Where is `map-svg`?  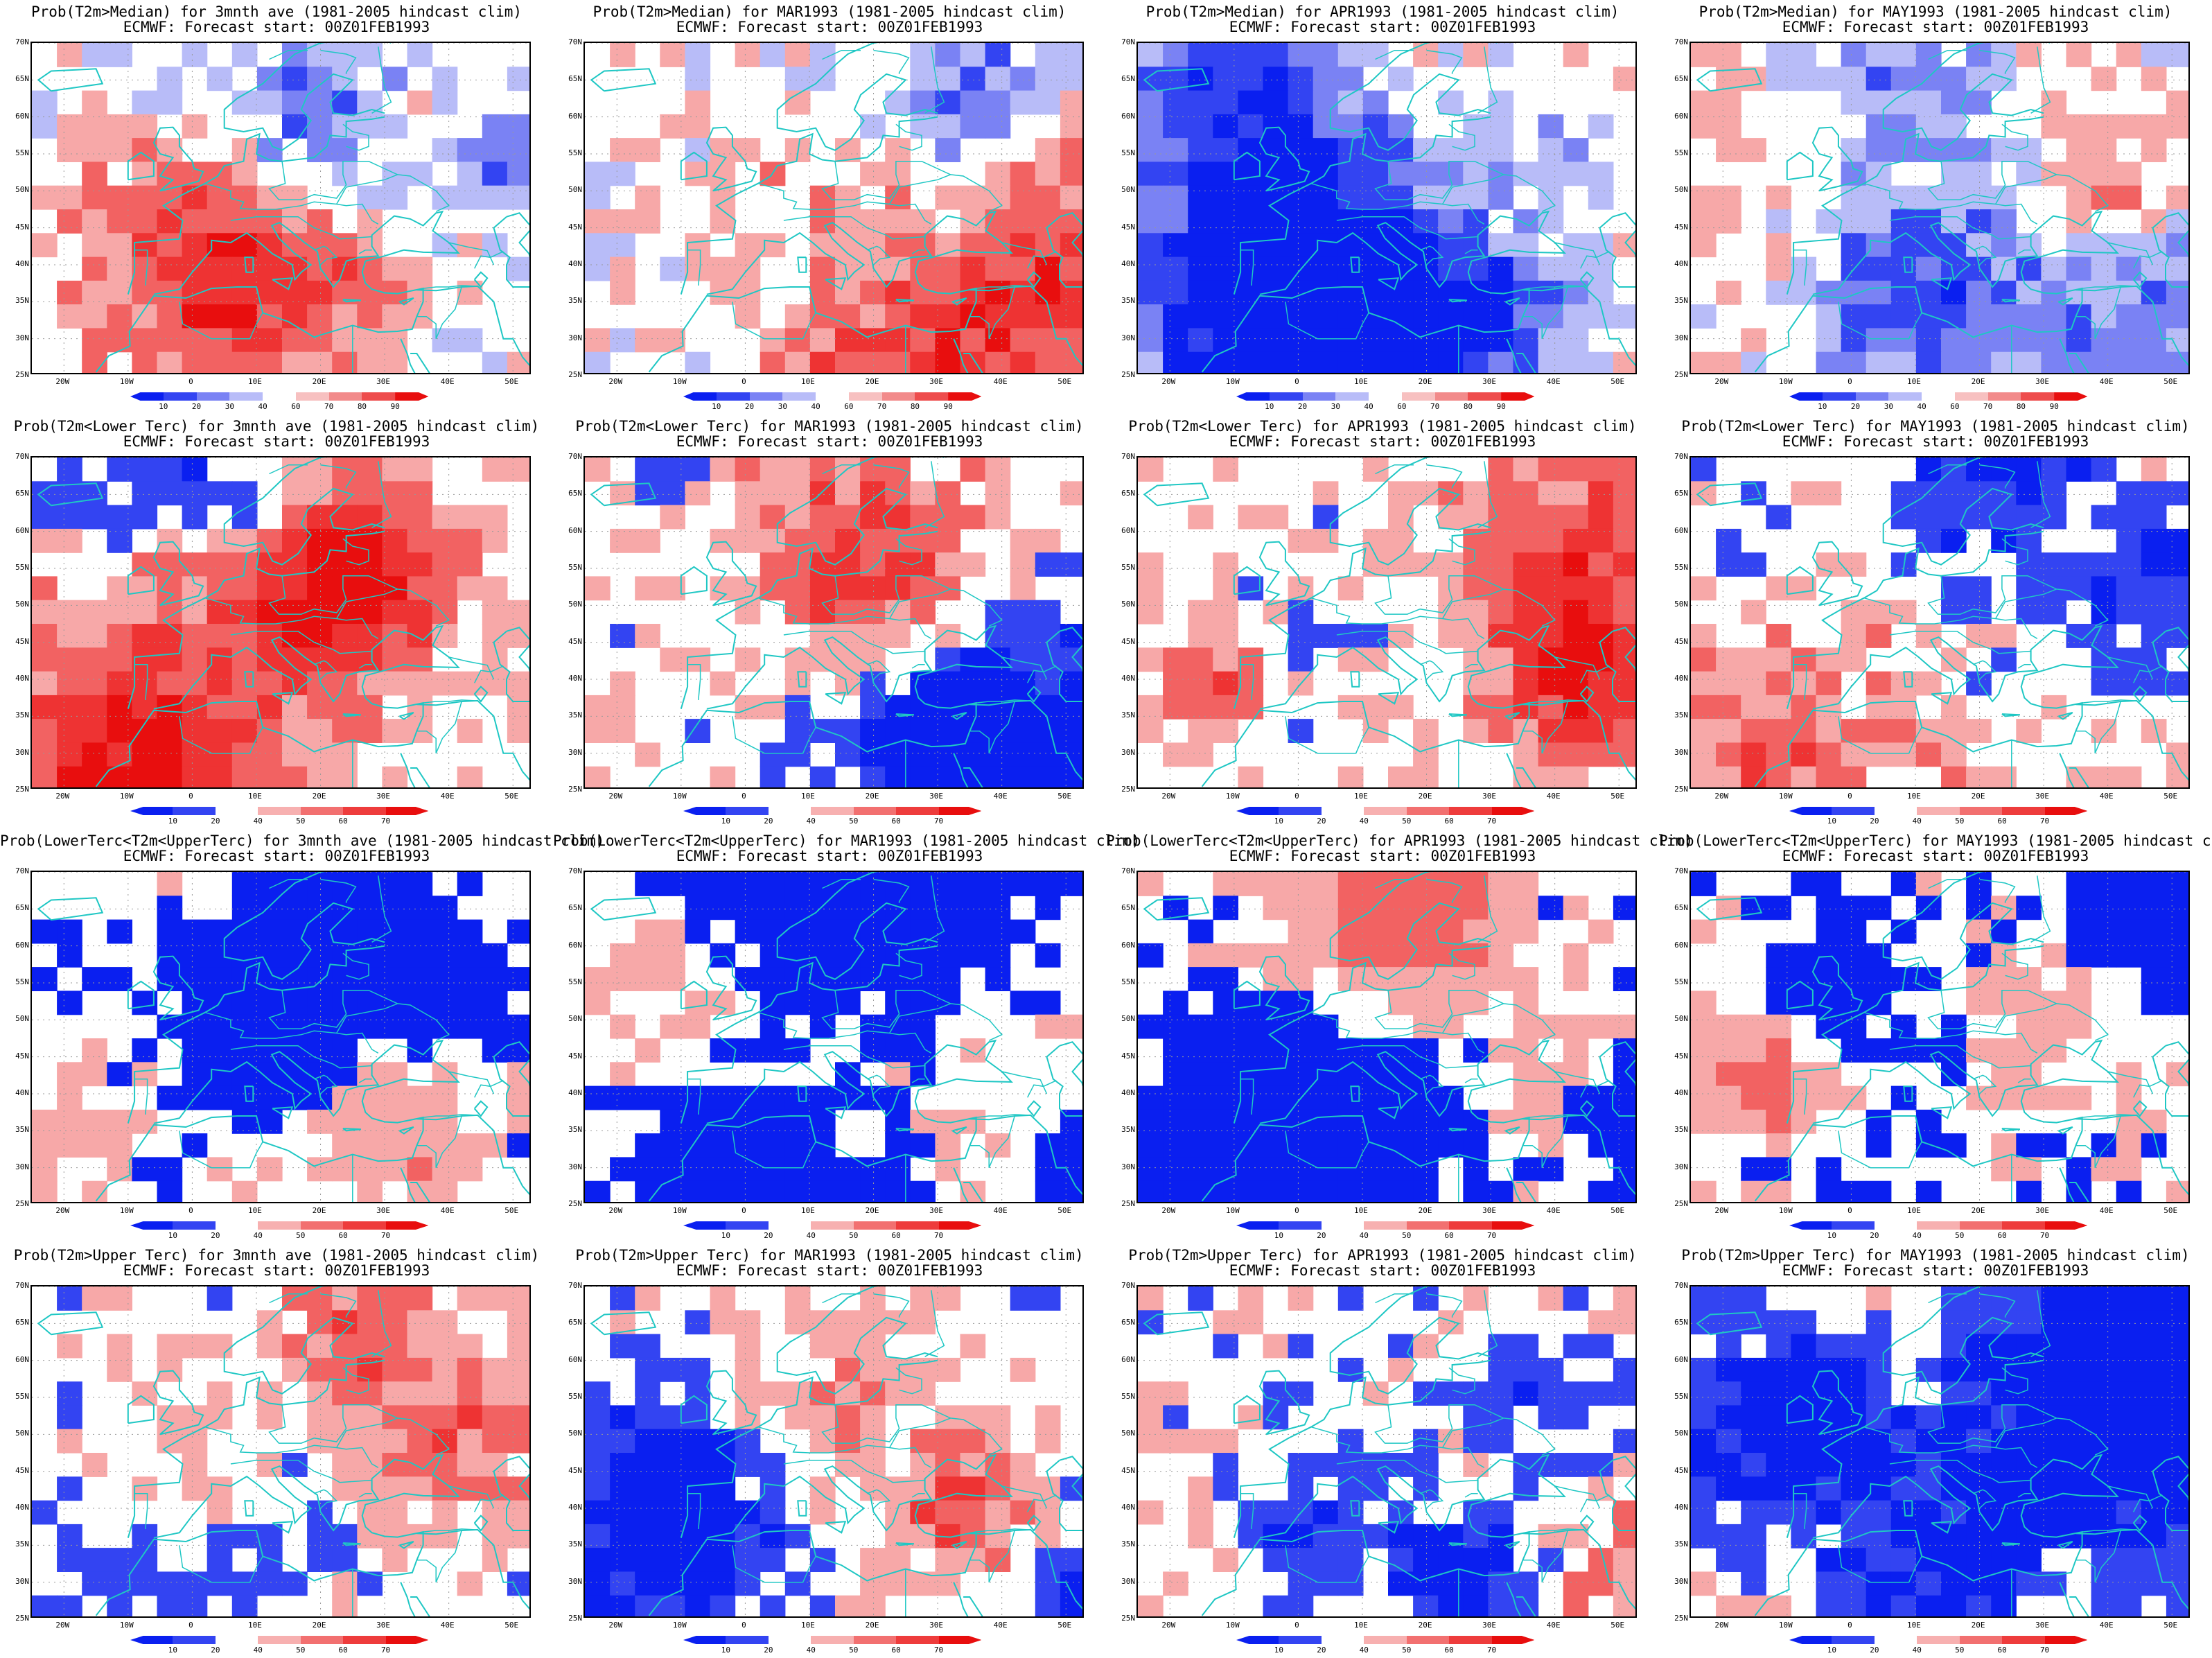
map-svg is located at coordinates (833, 1451).